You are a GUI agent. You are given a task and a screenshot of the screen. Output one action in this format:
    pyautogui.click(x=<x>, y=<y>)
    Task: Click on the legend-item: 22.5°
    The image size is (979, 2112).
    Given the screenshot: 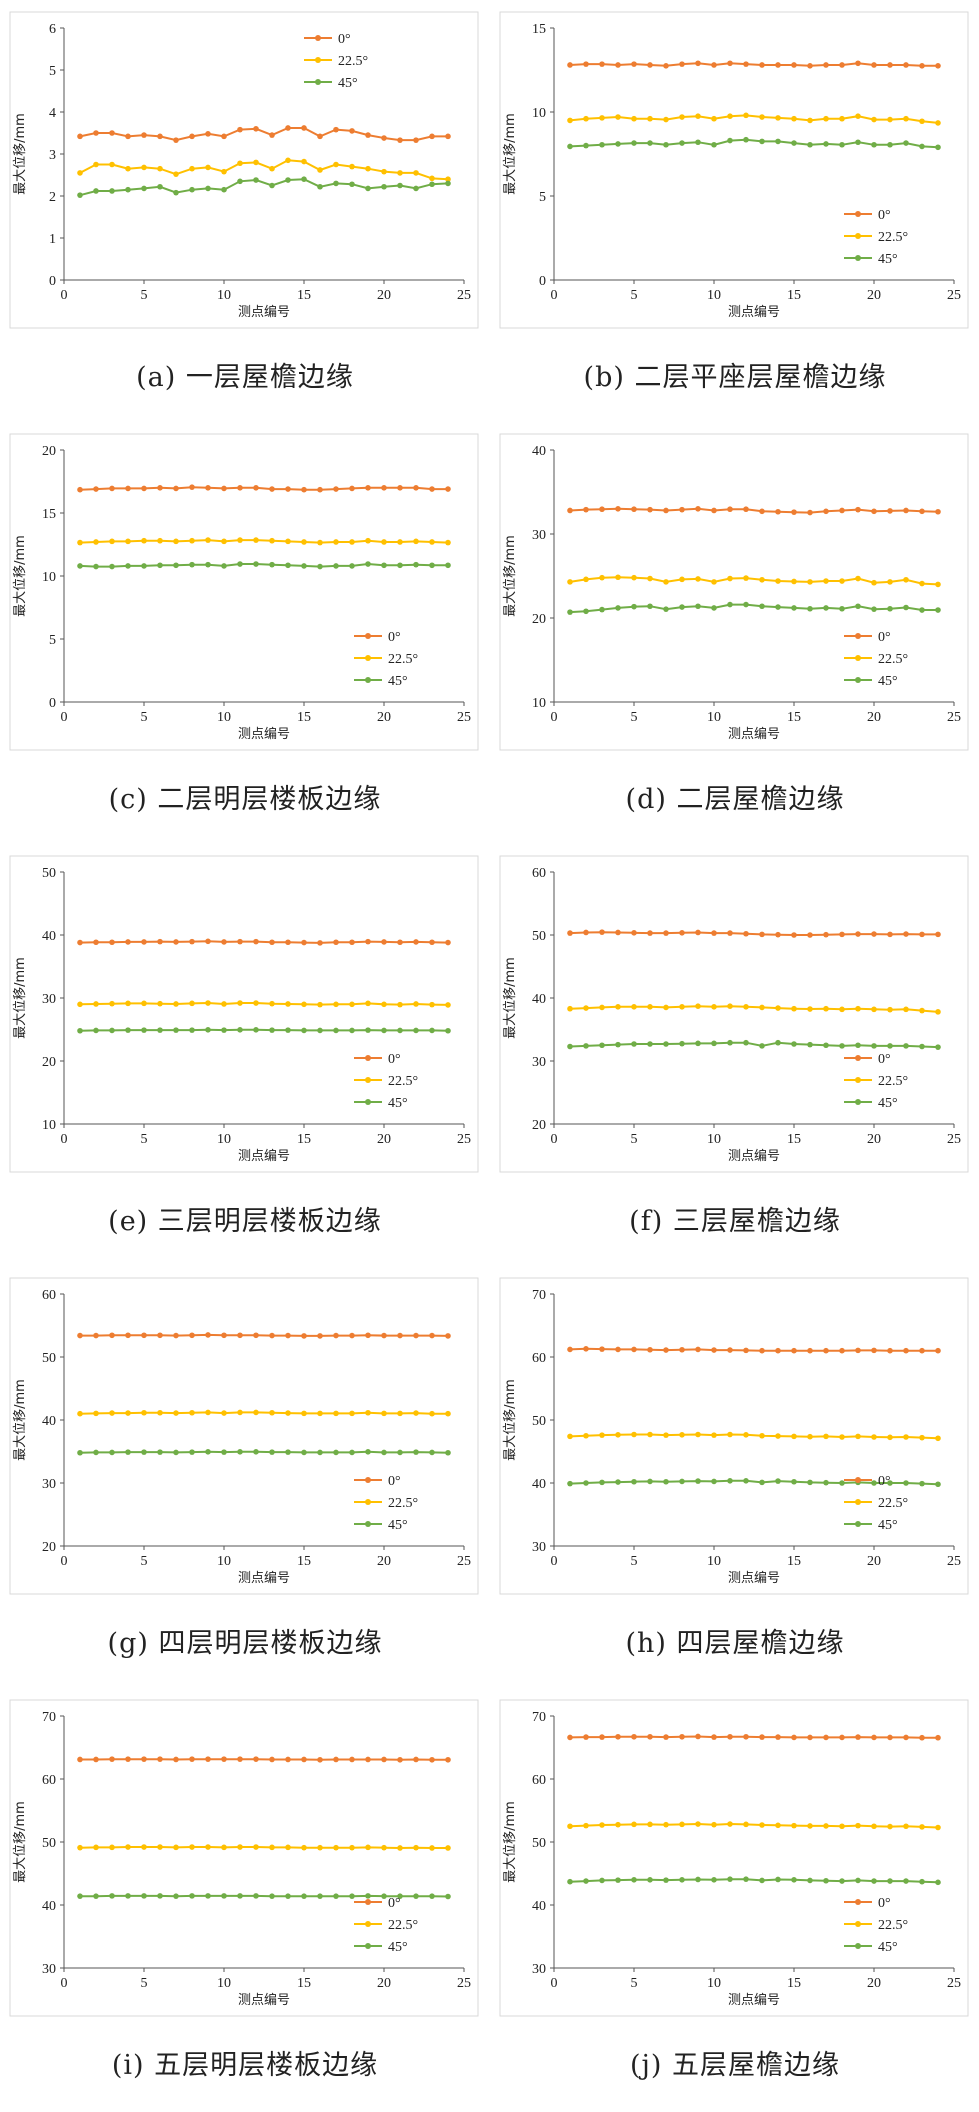 What is the action you would take?
    pyautogui.click(x=386, y=1081)
    